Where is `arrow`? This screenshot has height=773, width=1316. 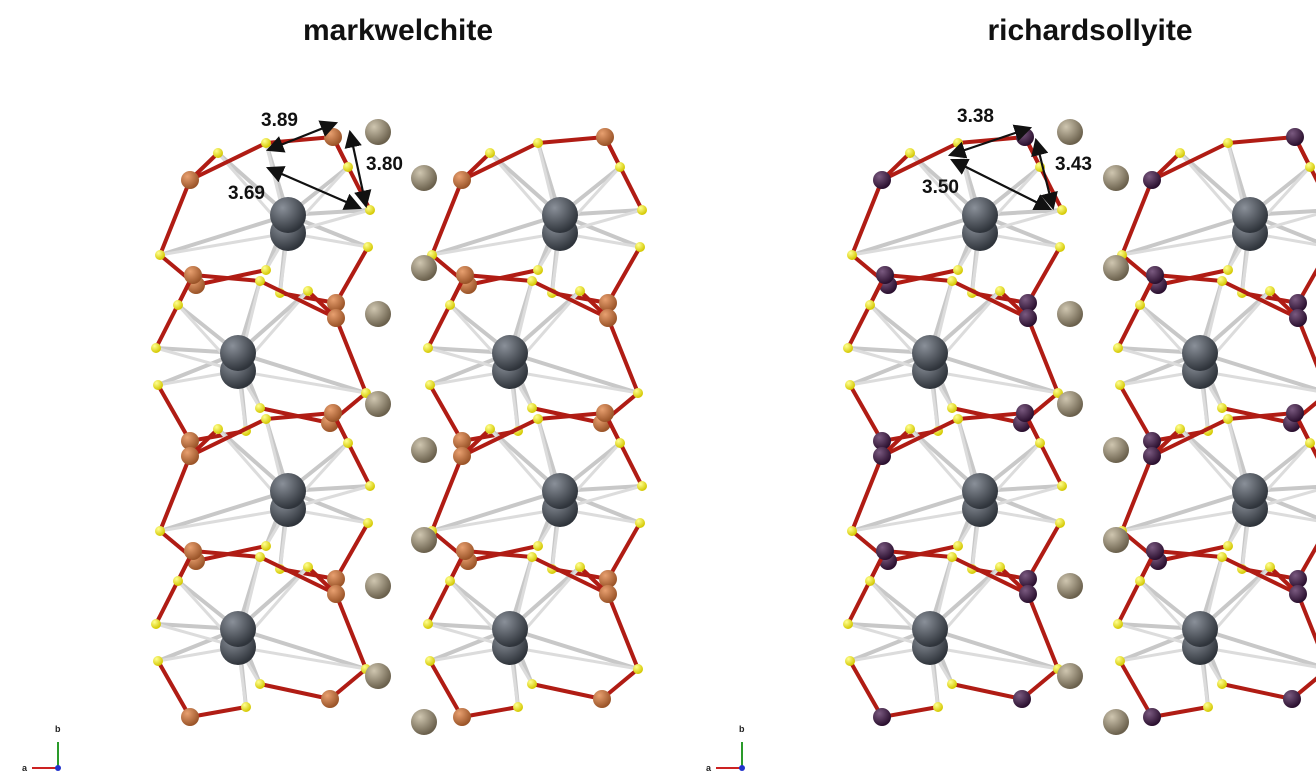
arrow is located at coordinates (302, 136).